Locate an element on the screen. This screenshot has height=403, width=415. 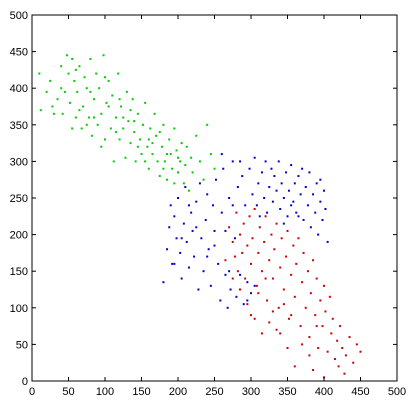
x-tick-label: 250 is located at coordinates (214, 392).